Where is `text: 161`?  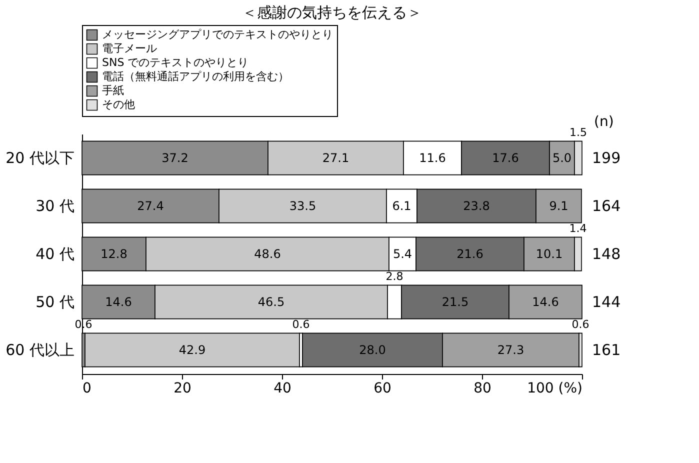
text: 161 is located at coordinates (606, 350).